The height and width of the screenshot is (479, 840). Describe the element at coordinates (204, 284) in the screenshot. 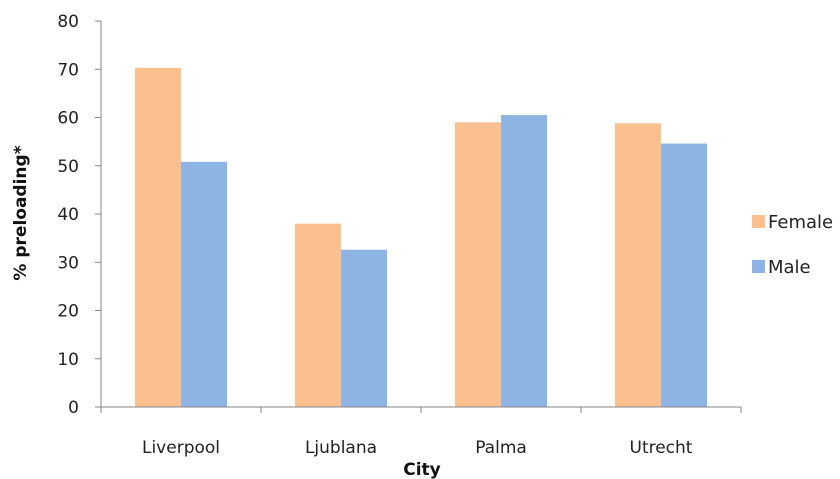

I see `bar-male-liverpool` at that location.